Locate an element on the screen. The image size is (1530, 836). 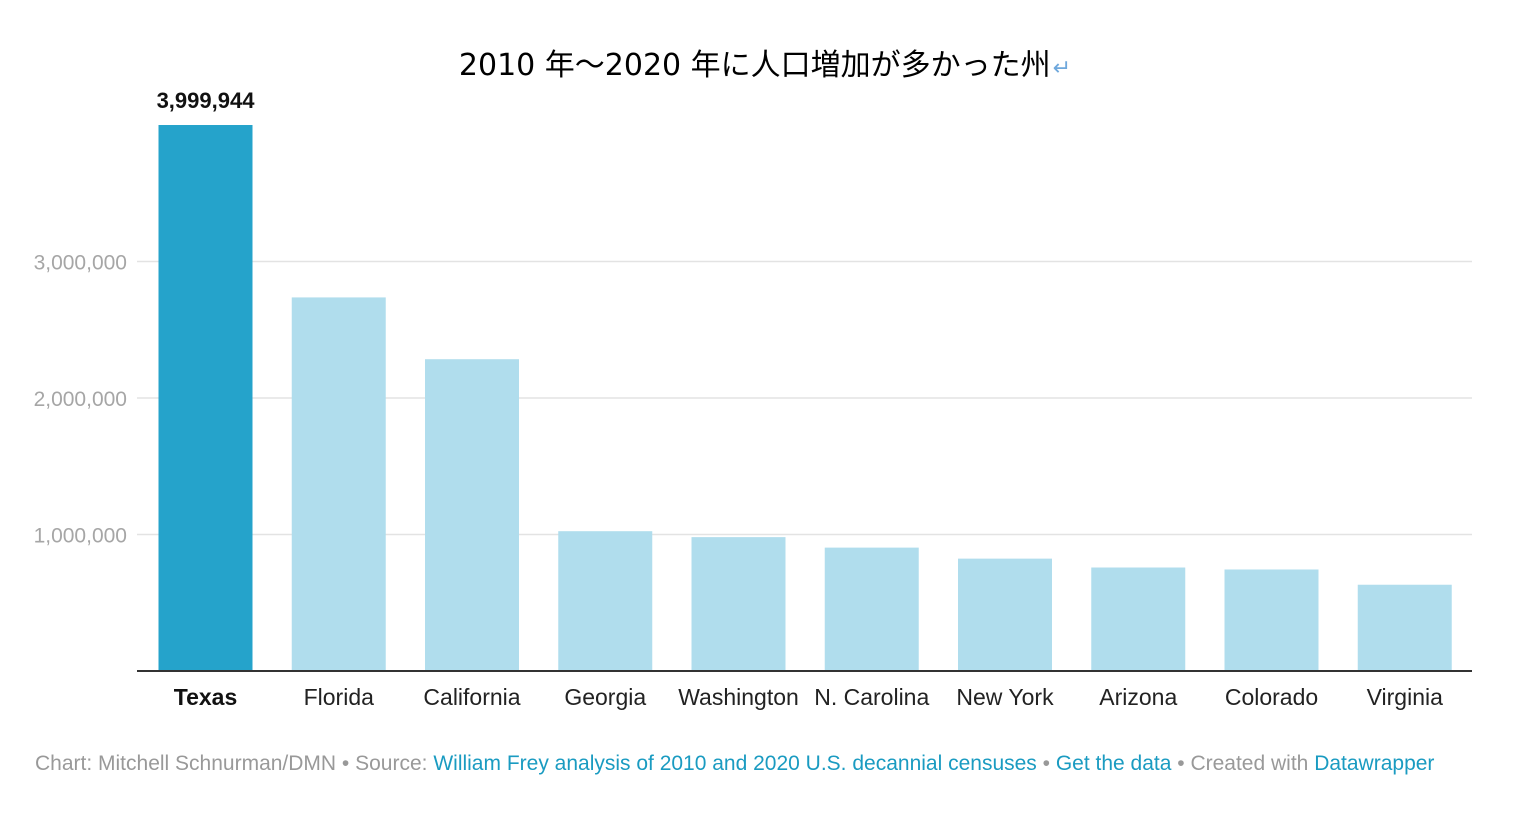
return-mark-icon: ↵ is located at coordinates (1062, 68).